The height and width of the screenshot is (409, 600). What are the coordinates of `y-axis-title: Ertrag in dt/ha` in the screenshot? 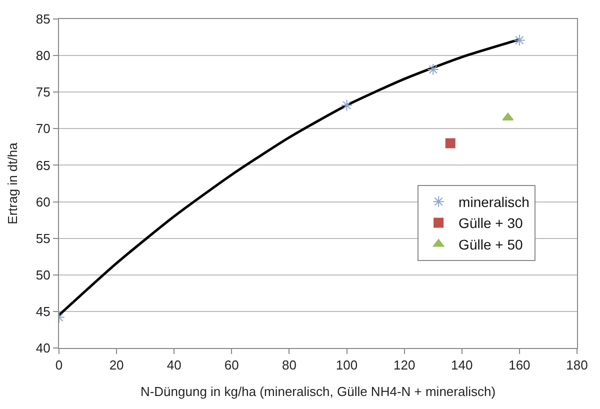 It's located at (12, 183).